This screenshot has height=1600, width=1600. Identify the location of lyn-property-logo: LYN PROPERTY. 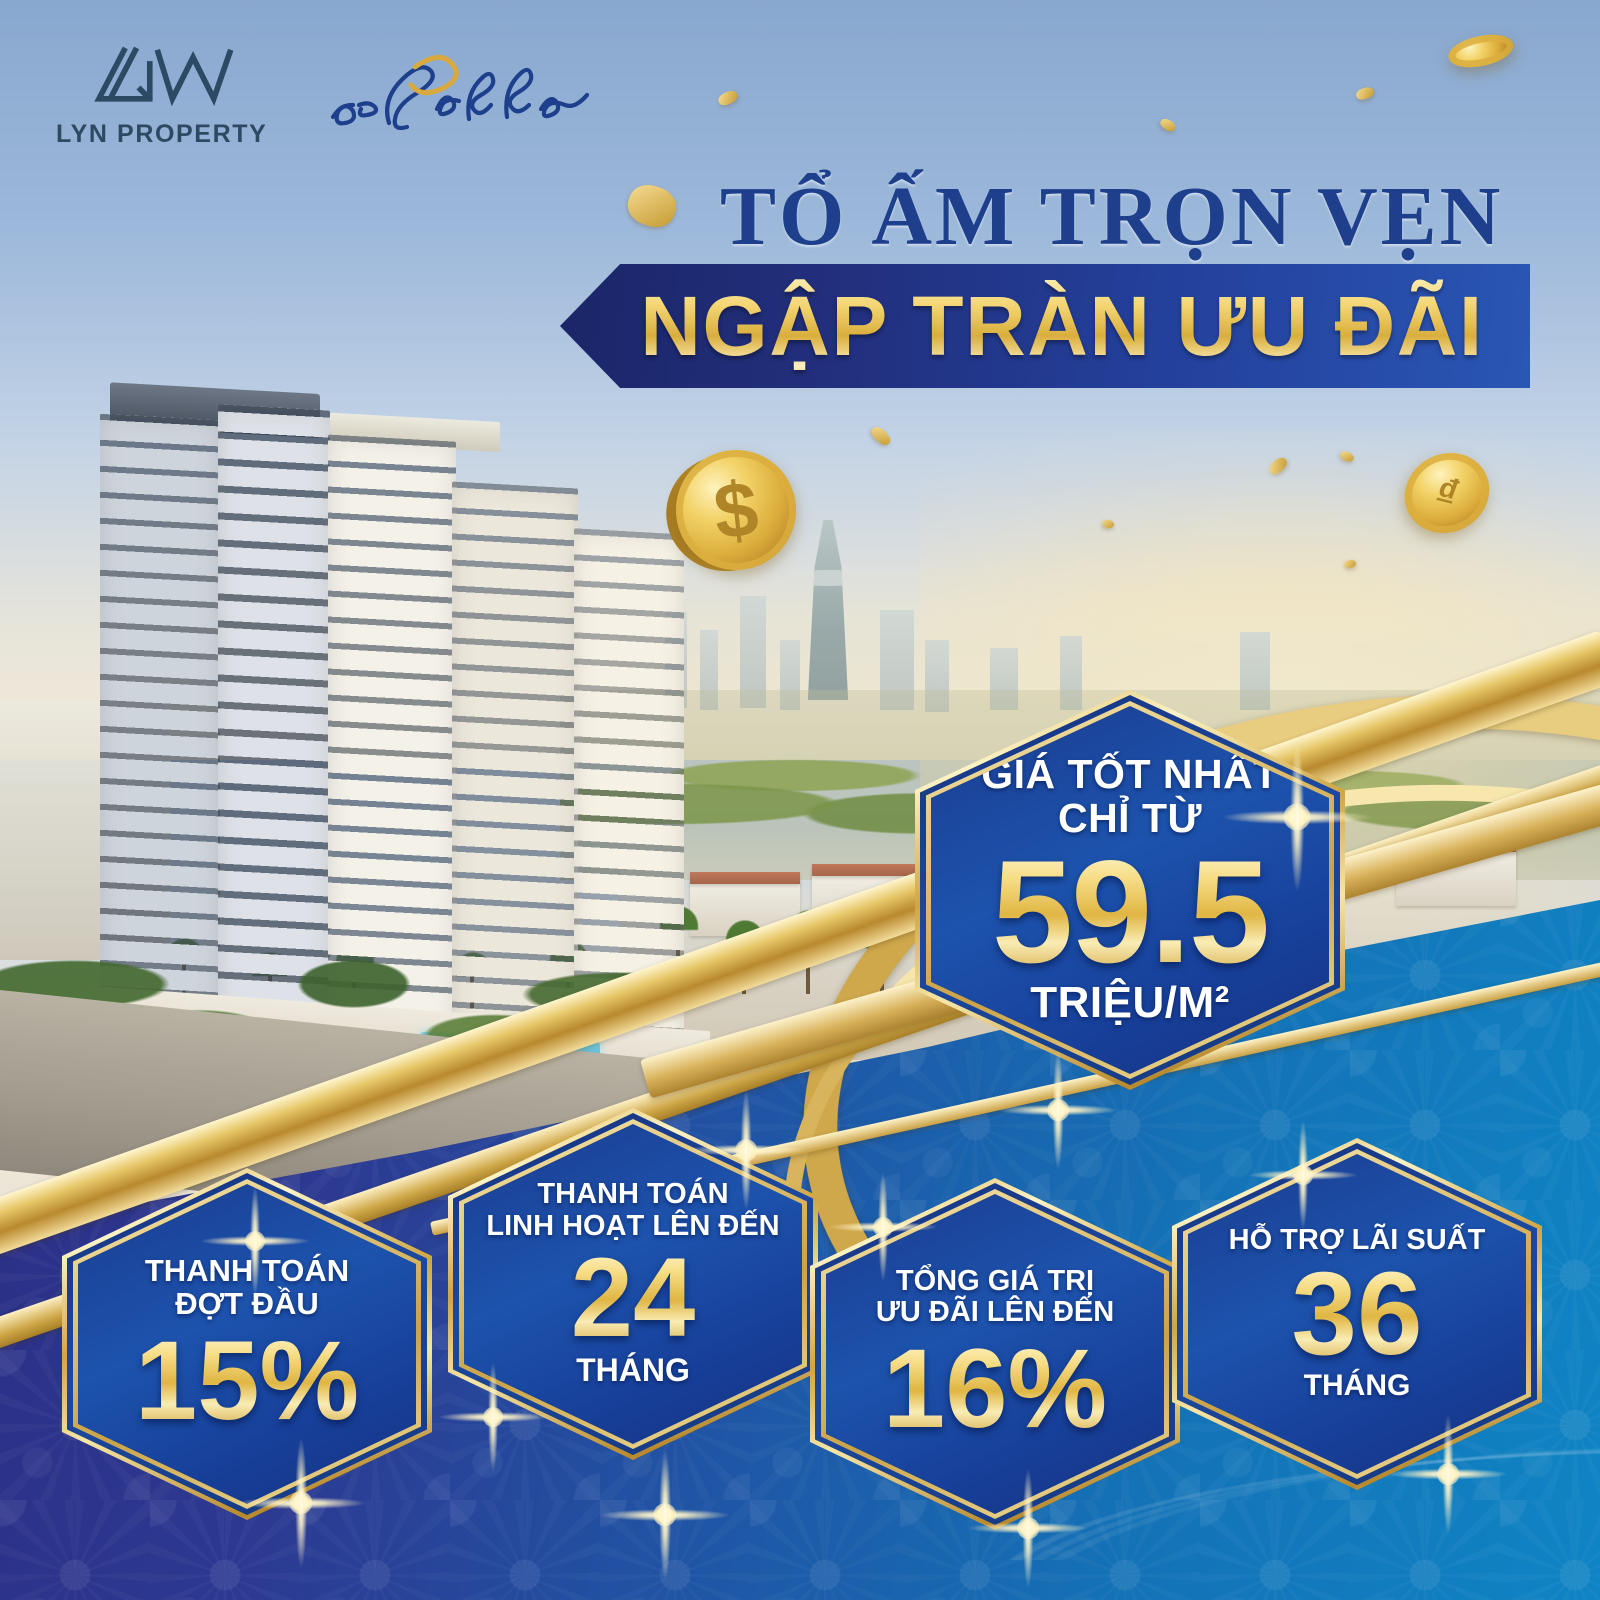
(161, 94).